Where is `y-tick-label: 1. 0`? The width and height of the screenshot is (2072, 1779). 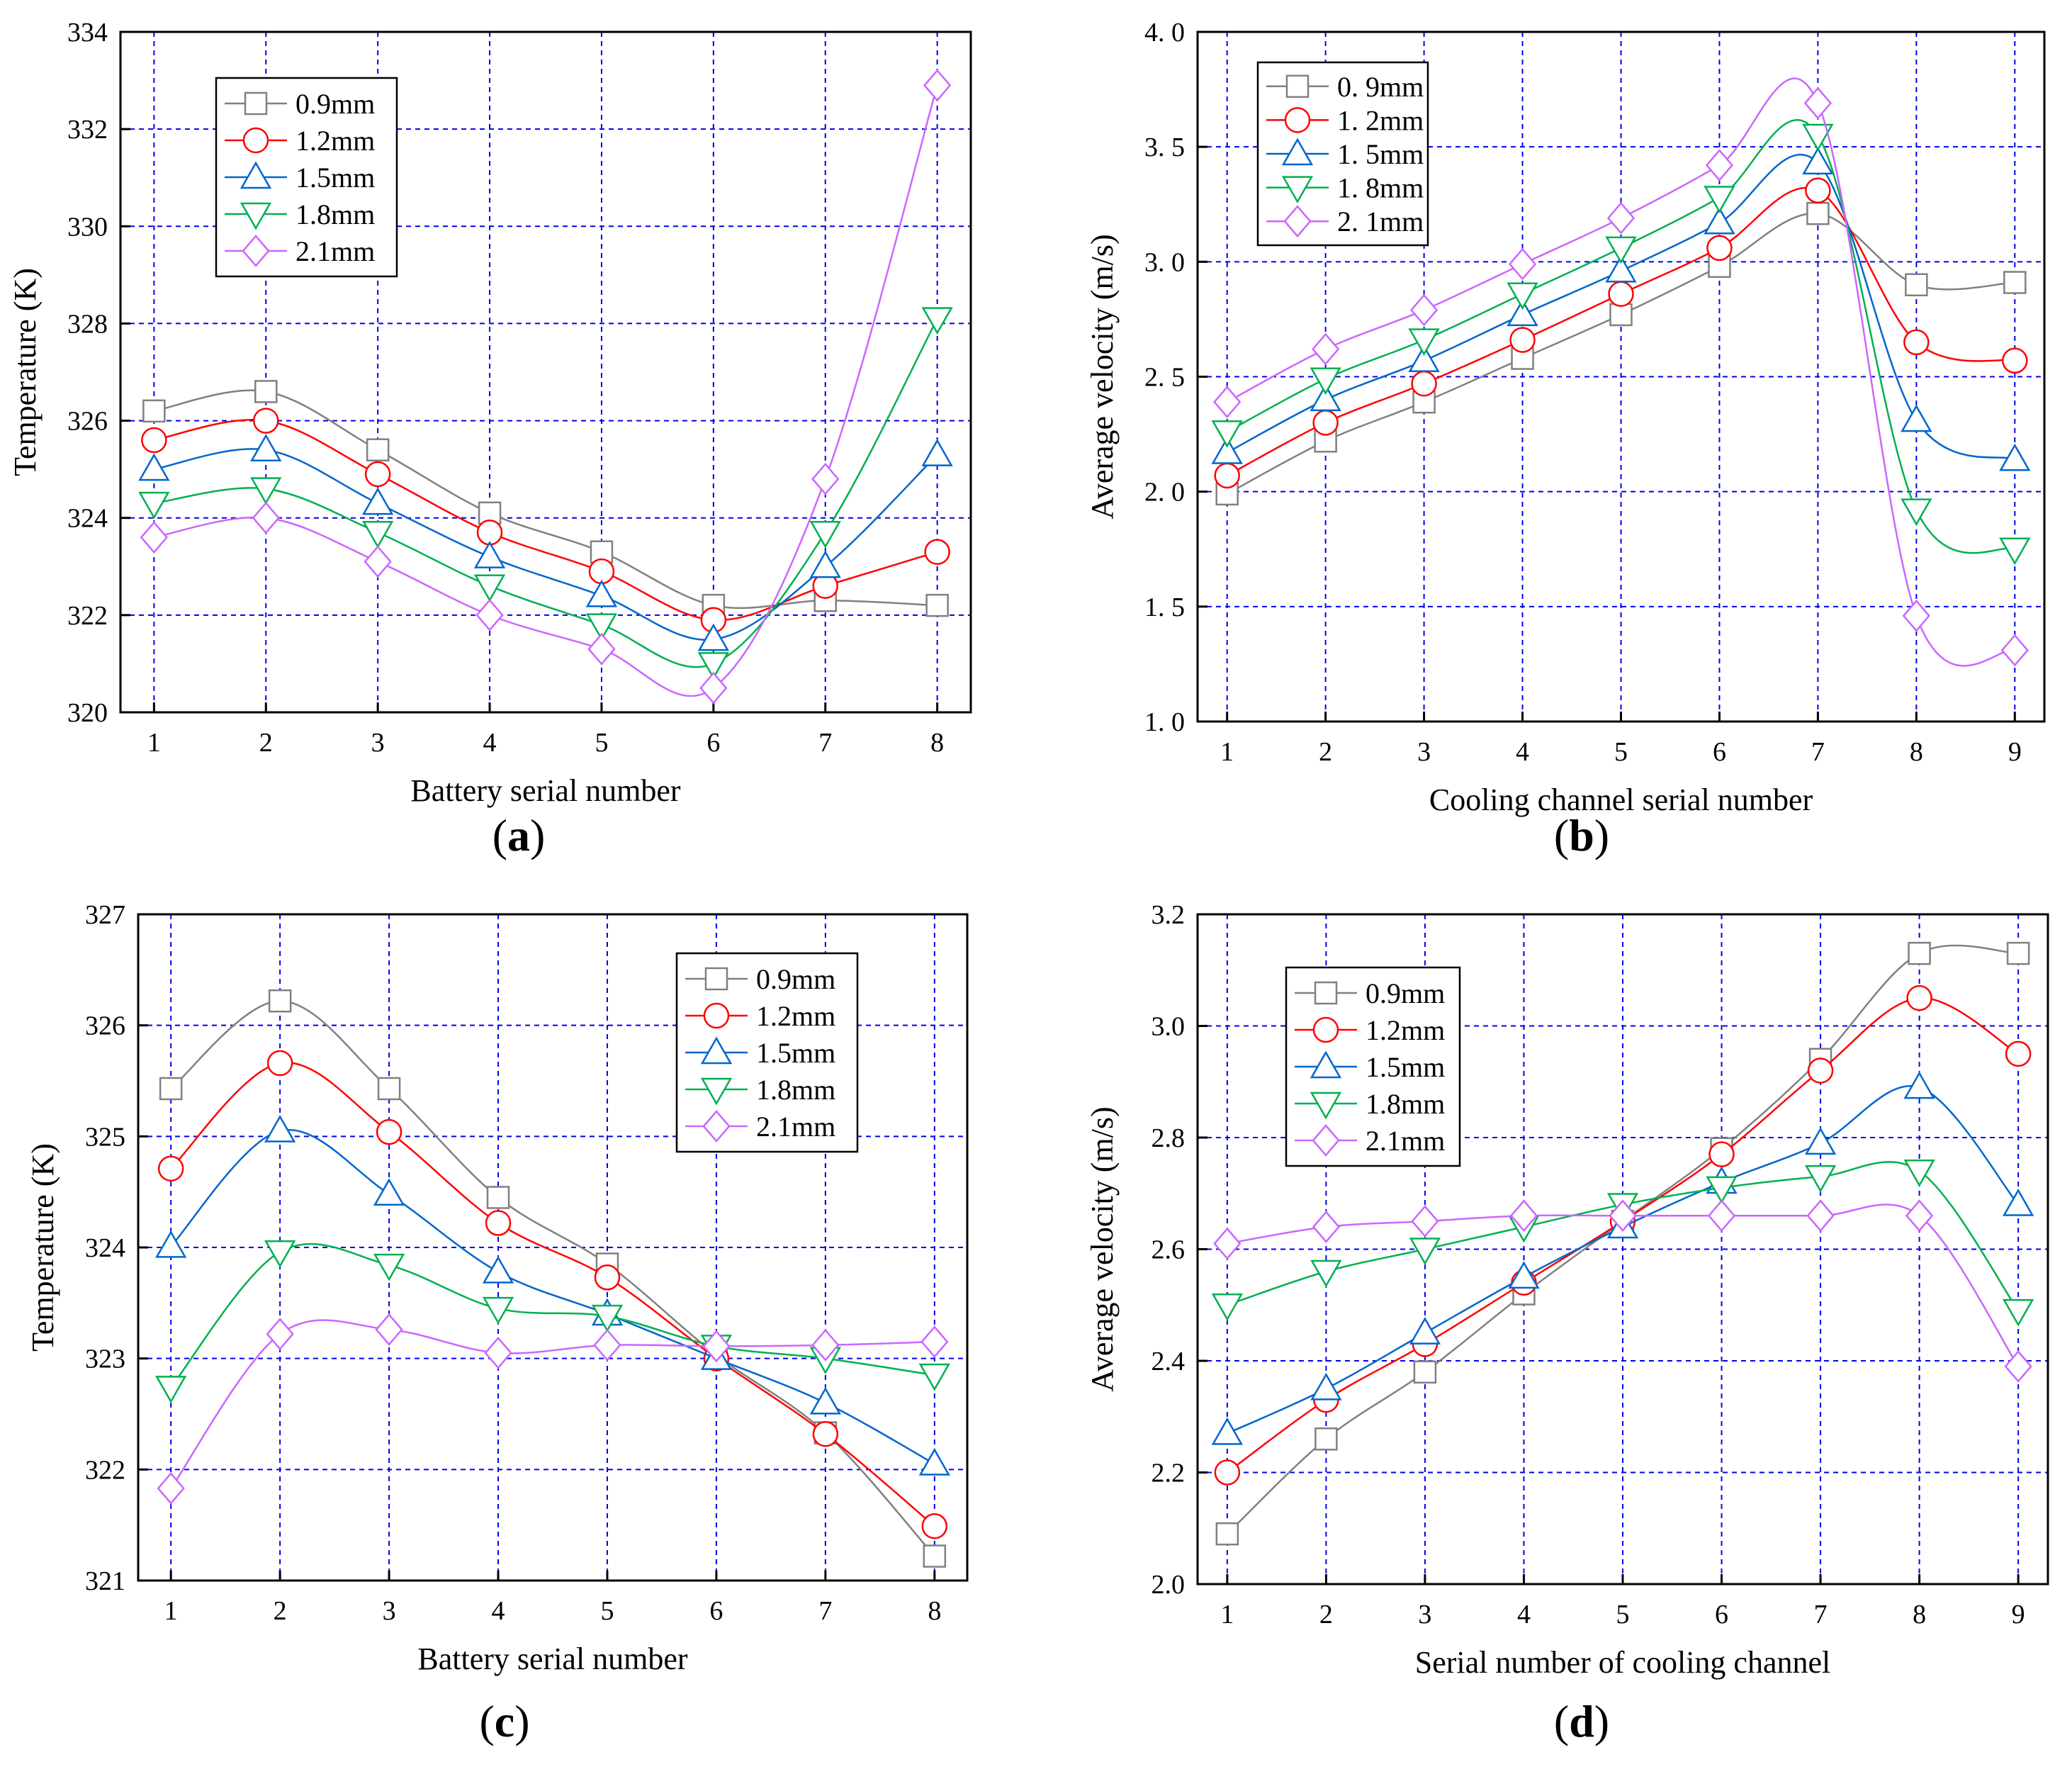 y-tick-label: 1. 0 is located at coordinates (1164, 722).